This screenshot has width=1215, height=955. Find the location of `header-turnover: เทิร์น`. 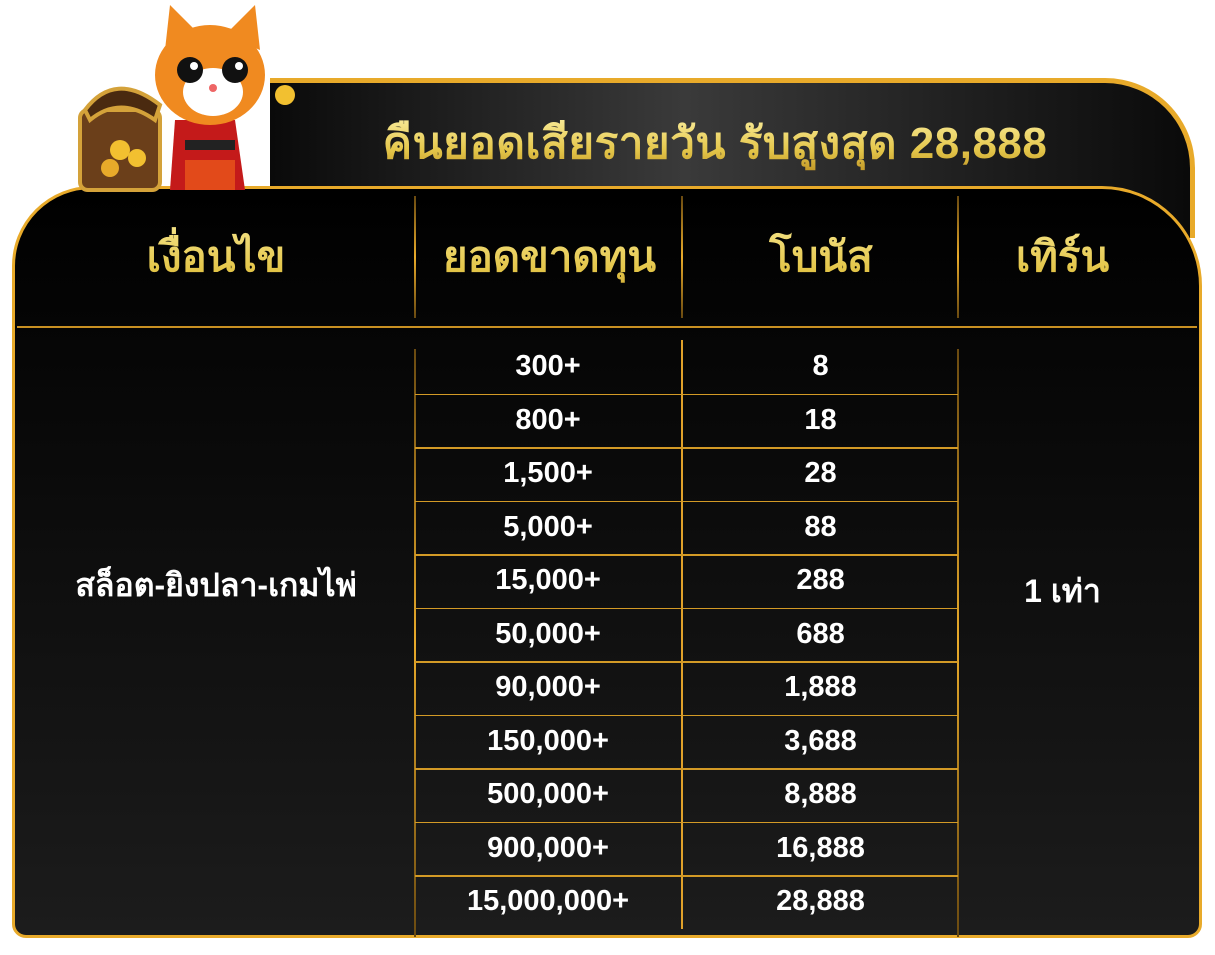

header-turnover: เทิร์น is located at coordinates (1062, 256).